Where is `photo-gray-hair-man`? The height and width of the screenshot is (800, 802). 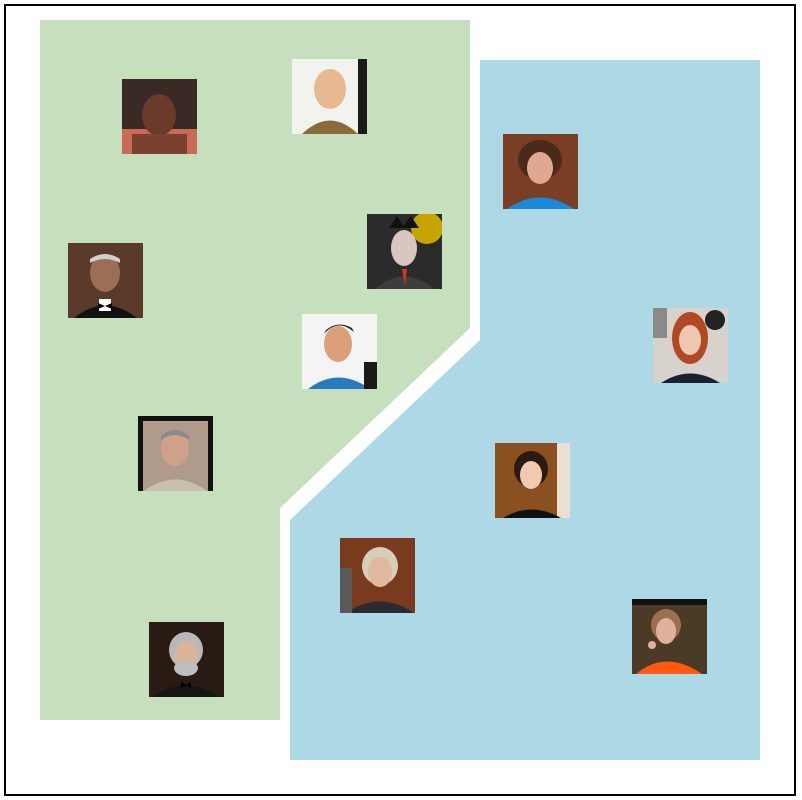 photo-gray-hair-man is located at coordinates (175, 453).